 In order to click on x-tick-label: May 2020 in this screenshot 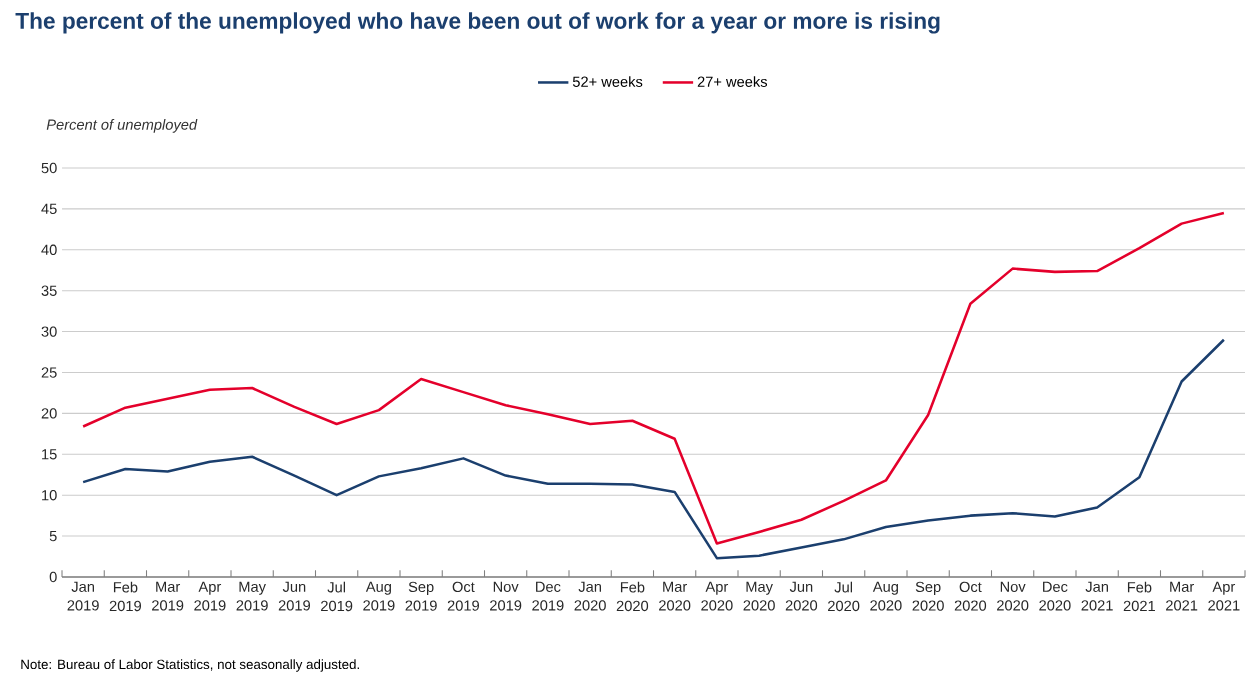, I will do `click(759, 596)`.